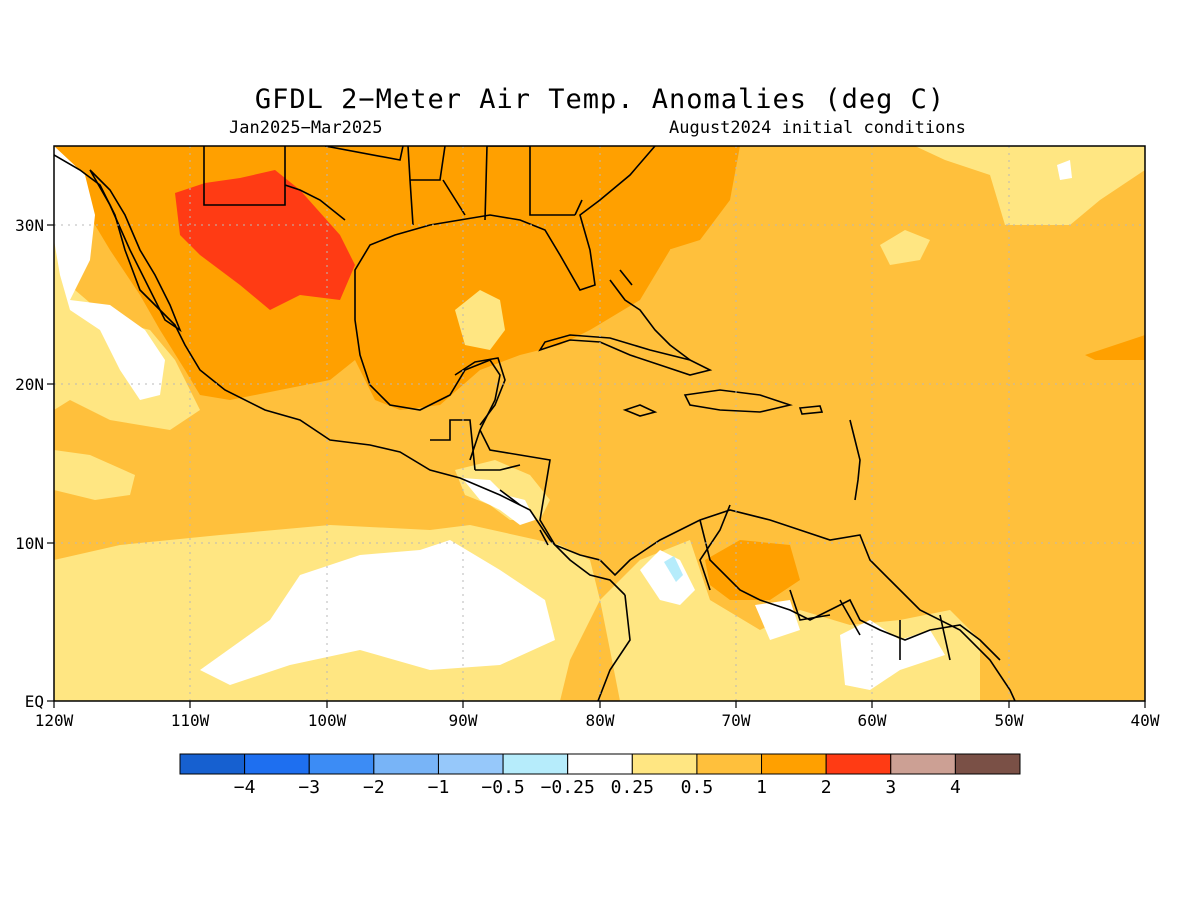  Describe the element at coordinates (54, 720) in the screenshot. I see `lon-label: 120W` at that location.